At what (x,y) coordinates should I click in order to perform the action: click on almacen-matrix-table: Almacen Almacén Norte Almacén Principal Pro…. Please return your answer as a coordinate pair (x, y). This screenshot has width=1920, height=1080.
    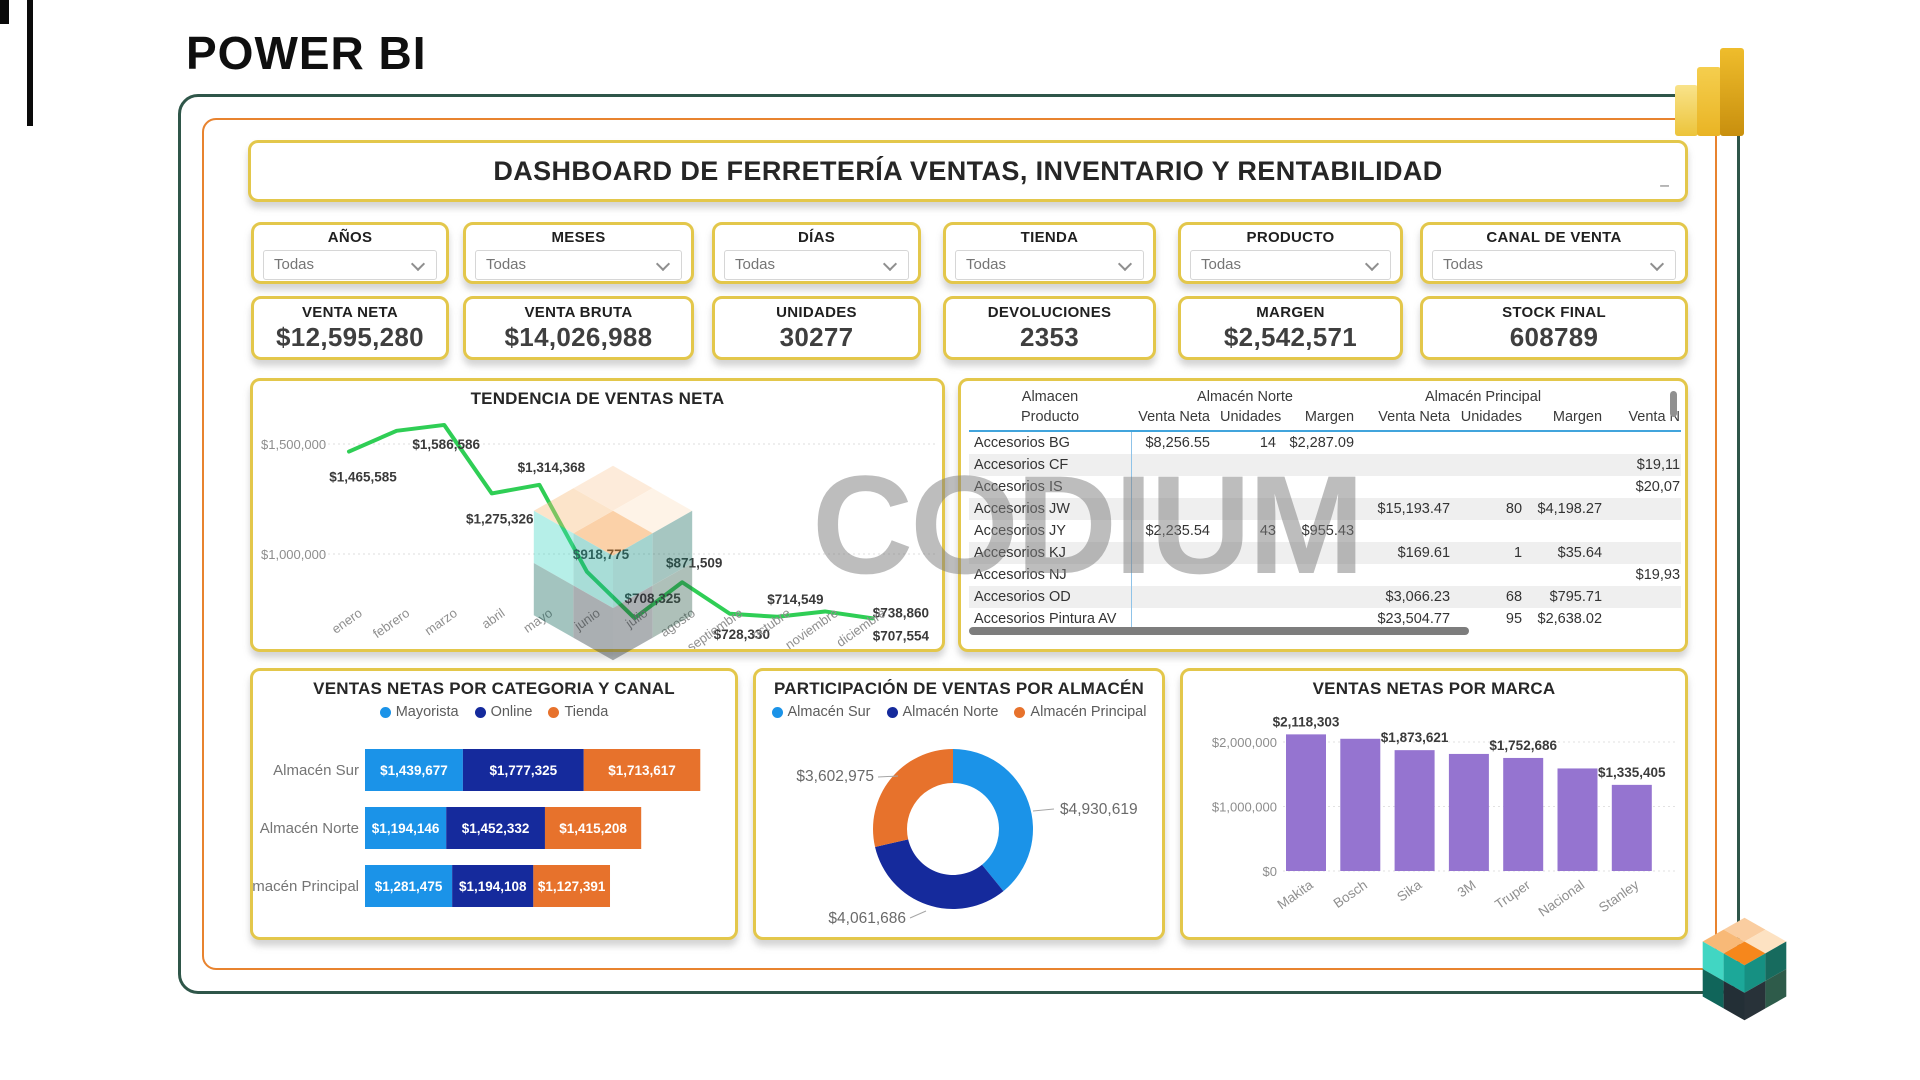
    Looking at the image, I should click on (1325, 508).